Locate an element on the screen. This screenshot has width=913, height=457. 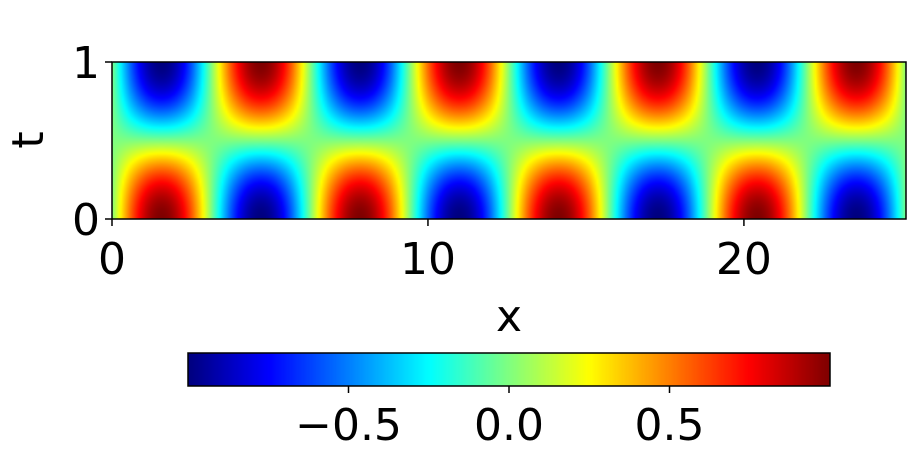
y-tick-group: 01 is located at coordinates (92, 142).